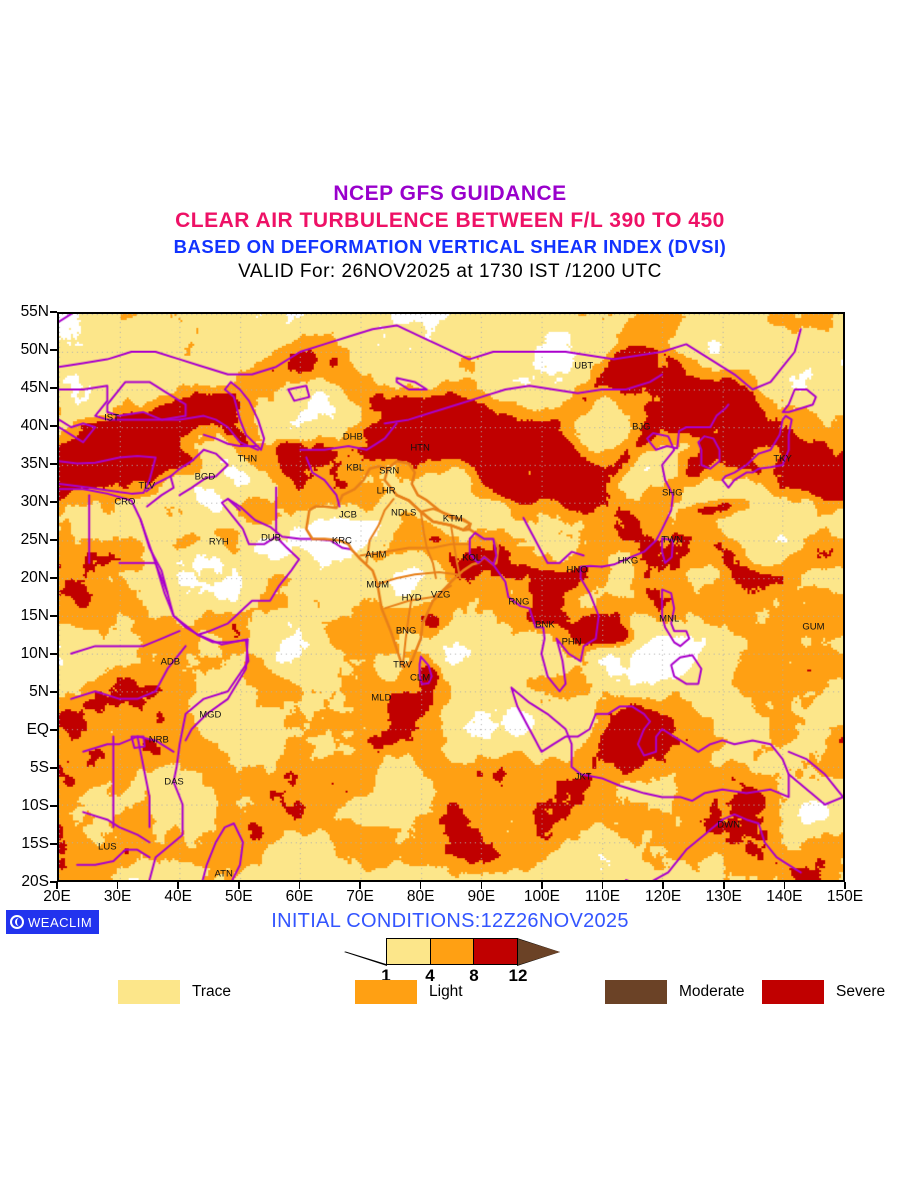  I want to click on y-axis-tick-label: 20S, so click(35, 881).